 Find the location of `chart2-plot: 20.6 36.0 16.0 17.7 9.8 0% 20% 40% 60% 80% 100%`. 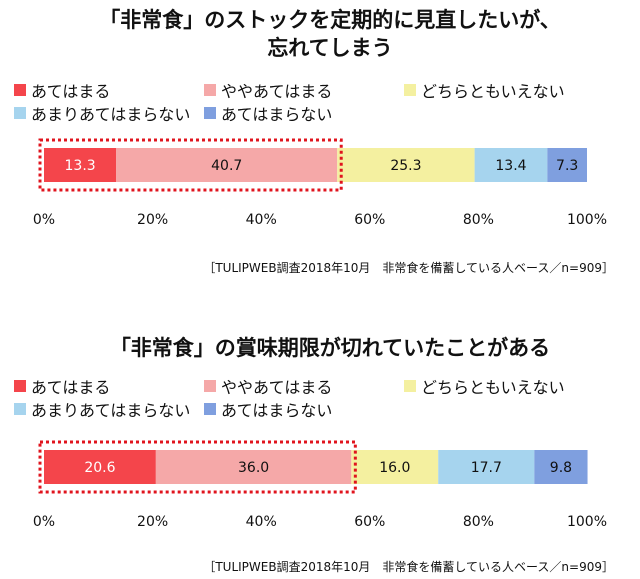

chart2-plot: 20.6 36.0 16.0 17.7 9.8 0% 20% 40% 60% 80% 100% is located at coordinates (320, 485).